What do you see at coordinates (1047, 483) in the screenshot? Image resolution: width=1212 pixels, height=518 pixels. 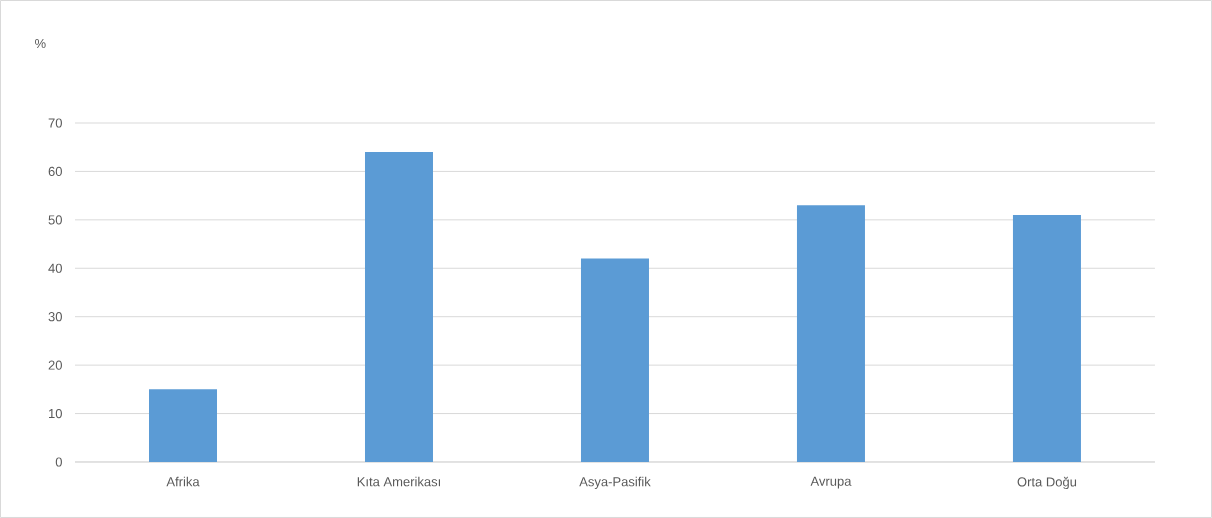 I see `x-tick-label: Orta Doğu` at bounding box center [1047, 483].